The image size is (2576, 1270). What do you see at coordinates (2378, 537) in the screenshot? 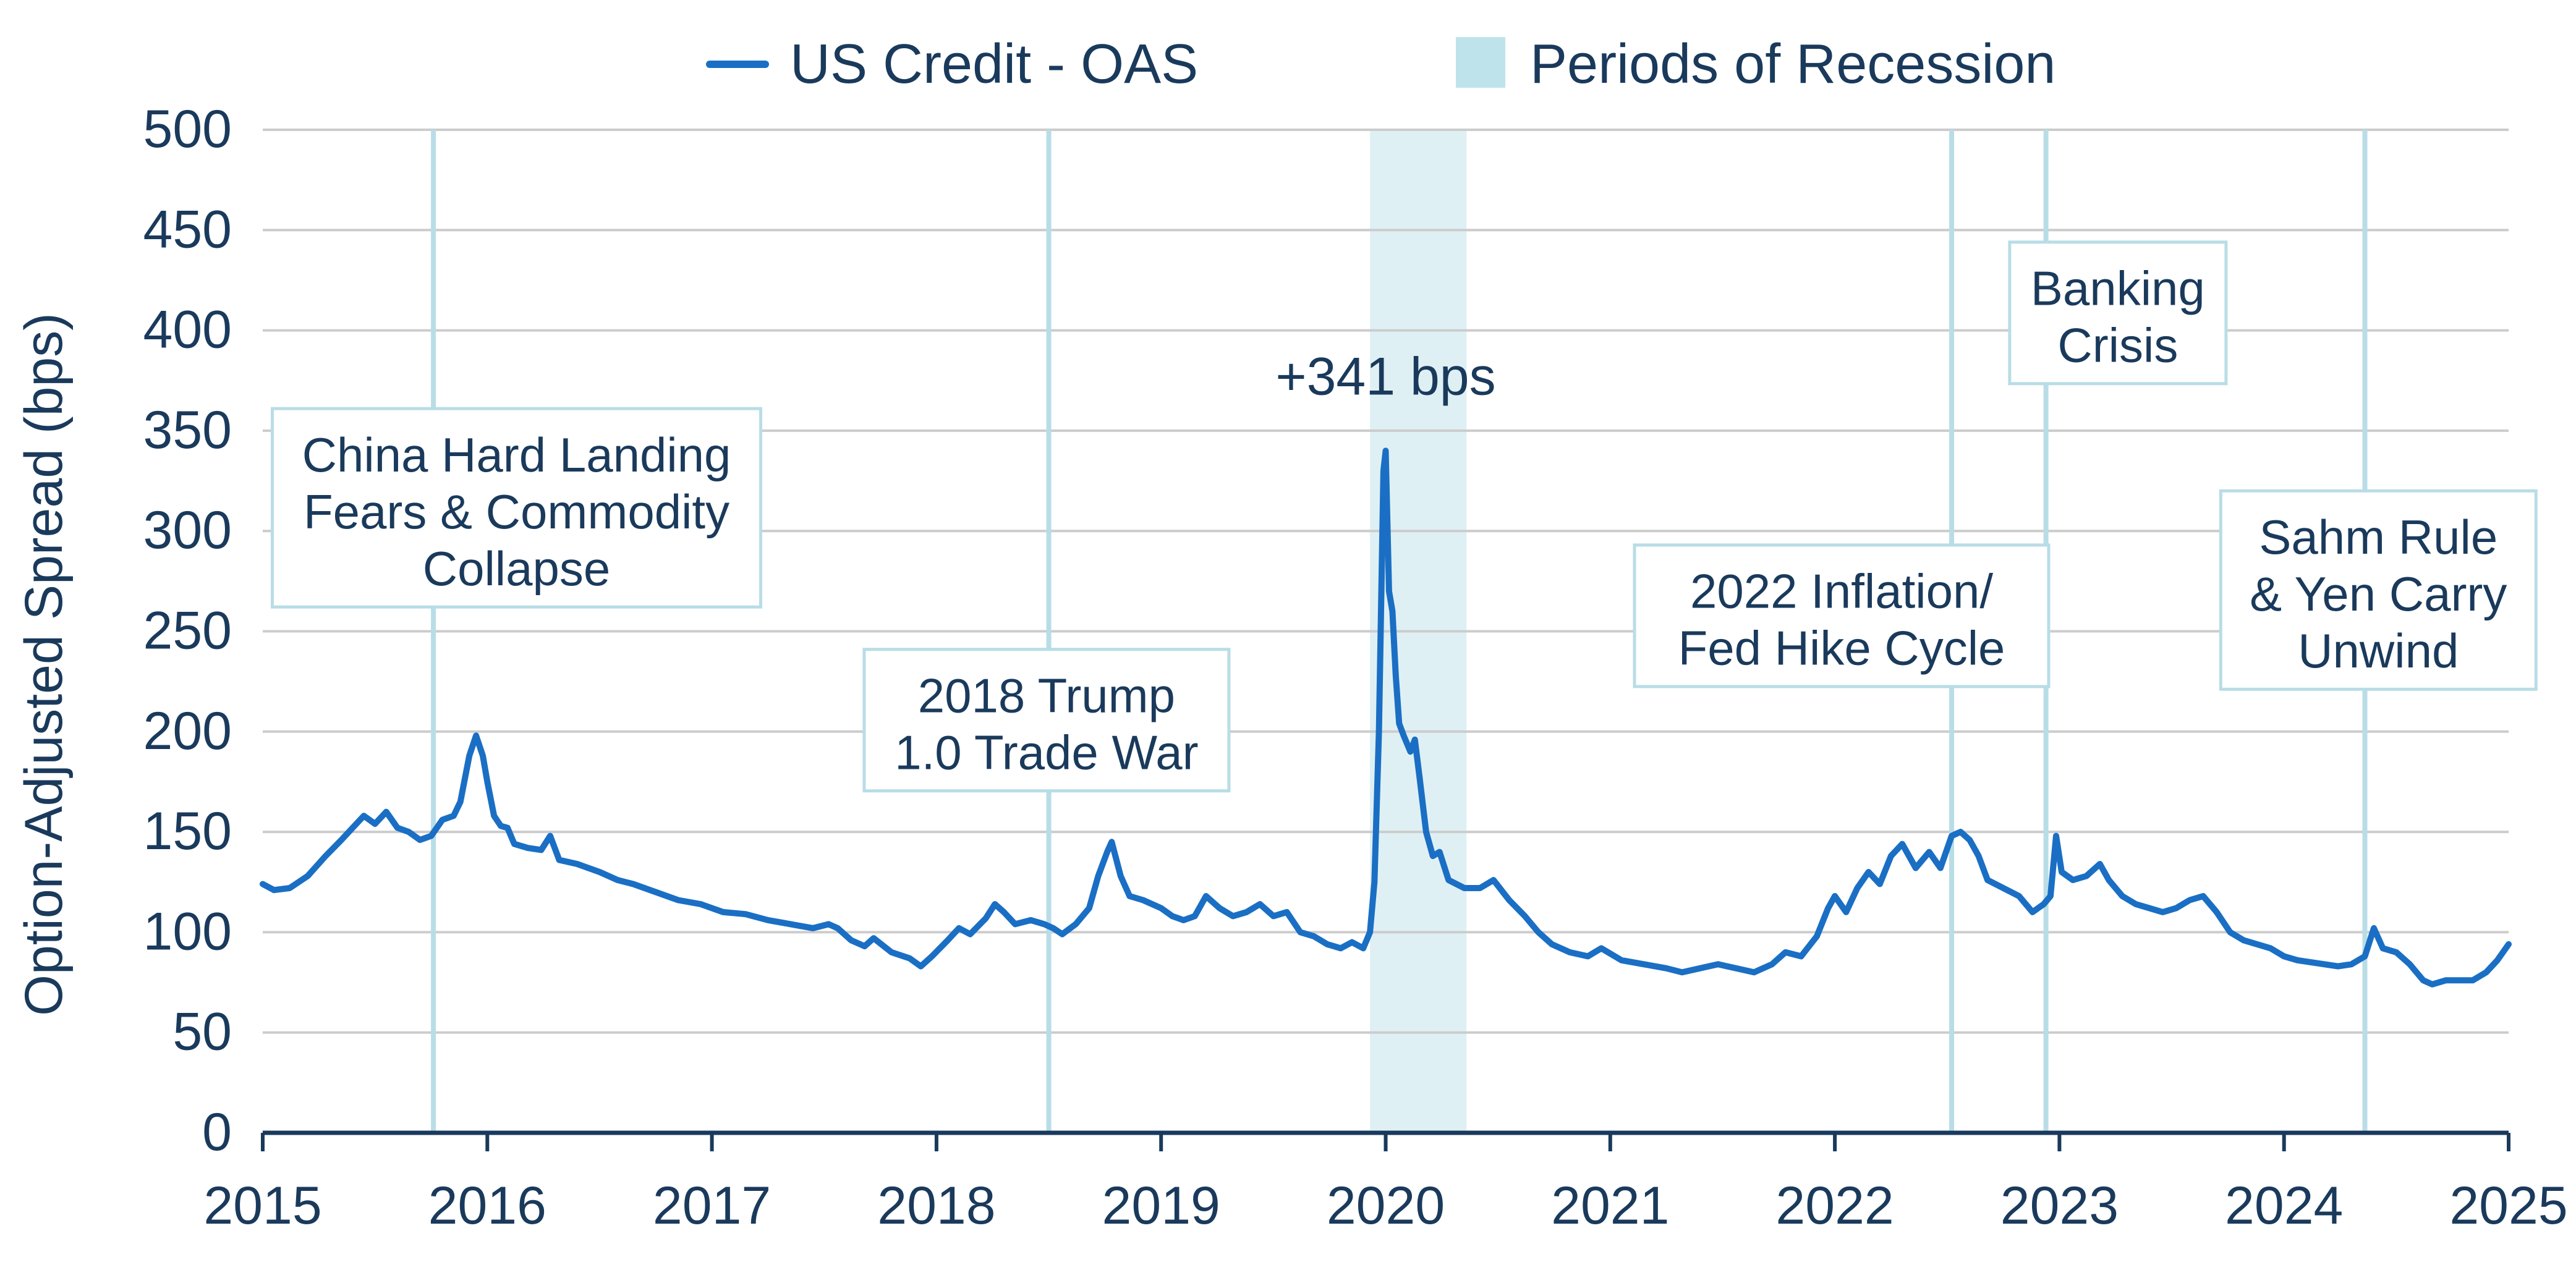
I see `annotation-label: Sahm Rule` at bounding box center [2378, 537].